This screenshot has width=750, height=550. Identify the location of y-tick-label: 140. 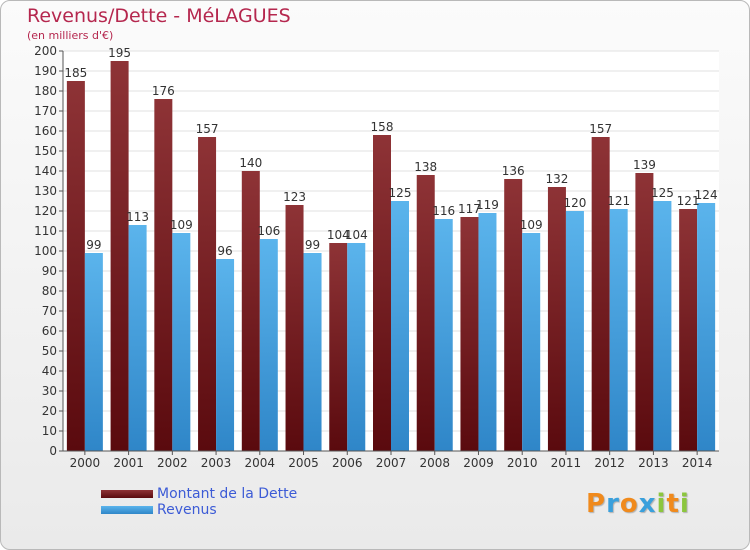
(45, 171).